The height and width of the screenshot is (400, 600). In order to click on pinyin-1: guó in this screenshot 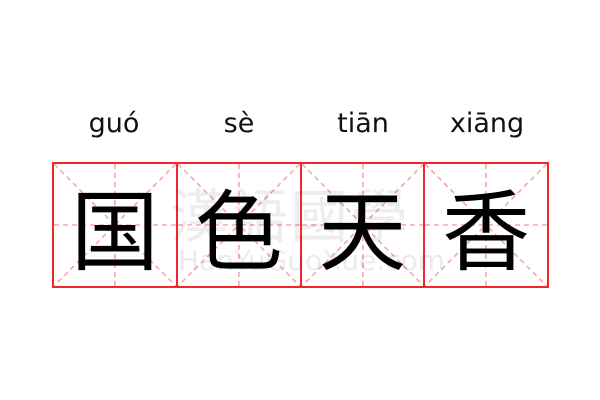, I will do `click(114, 123)`.